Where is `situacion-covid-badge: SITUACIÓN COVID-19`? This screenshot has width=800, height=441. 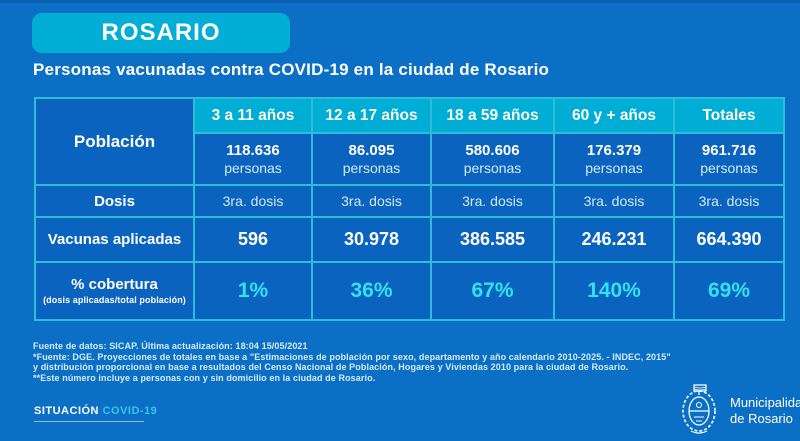 situacion-covid-badge: SITUACIÓN COVID-19 is located at coordinates (95, 413).